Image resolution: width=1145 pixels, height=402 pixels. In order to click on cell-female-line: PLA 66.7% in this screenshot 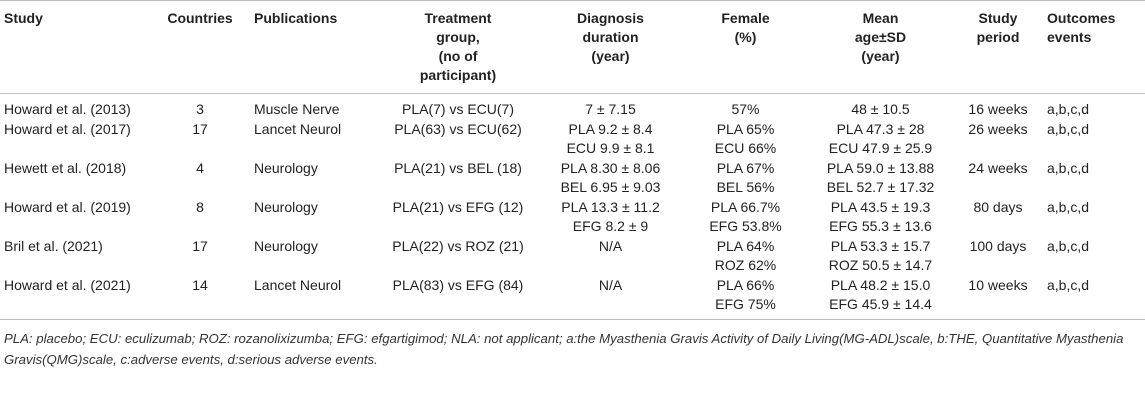, I will do `click(745, 206)`.